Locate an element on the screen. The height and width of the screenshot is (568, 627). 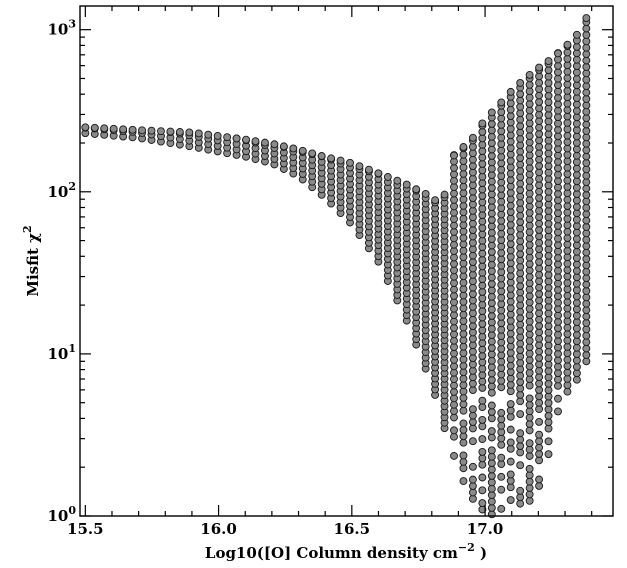
y-tick-label: 102 is located at coordinates (61, 190).